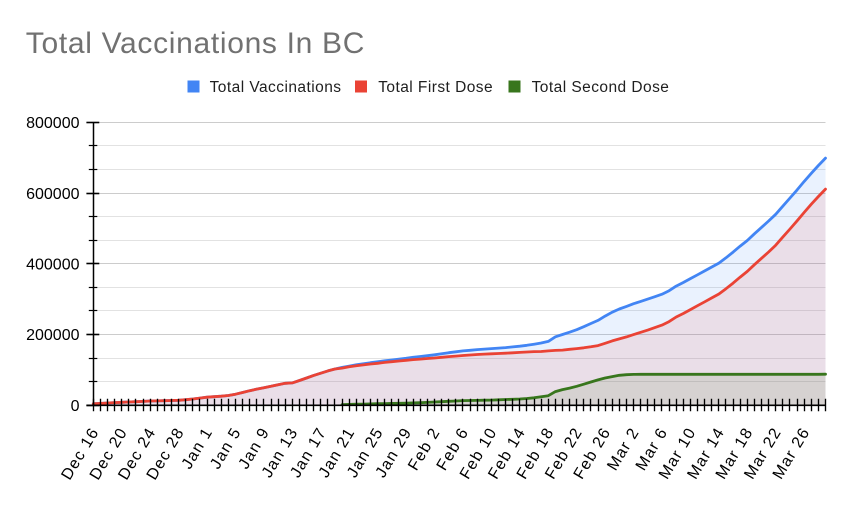 This screenshot has width=851, height=507. I want to click on svg-text: Total Vaccinations In BC, so click(195, 43).